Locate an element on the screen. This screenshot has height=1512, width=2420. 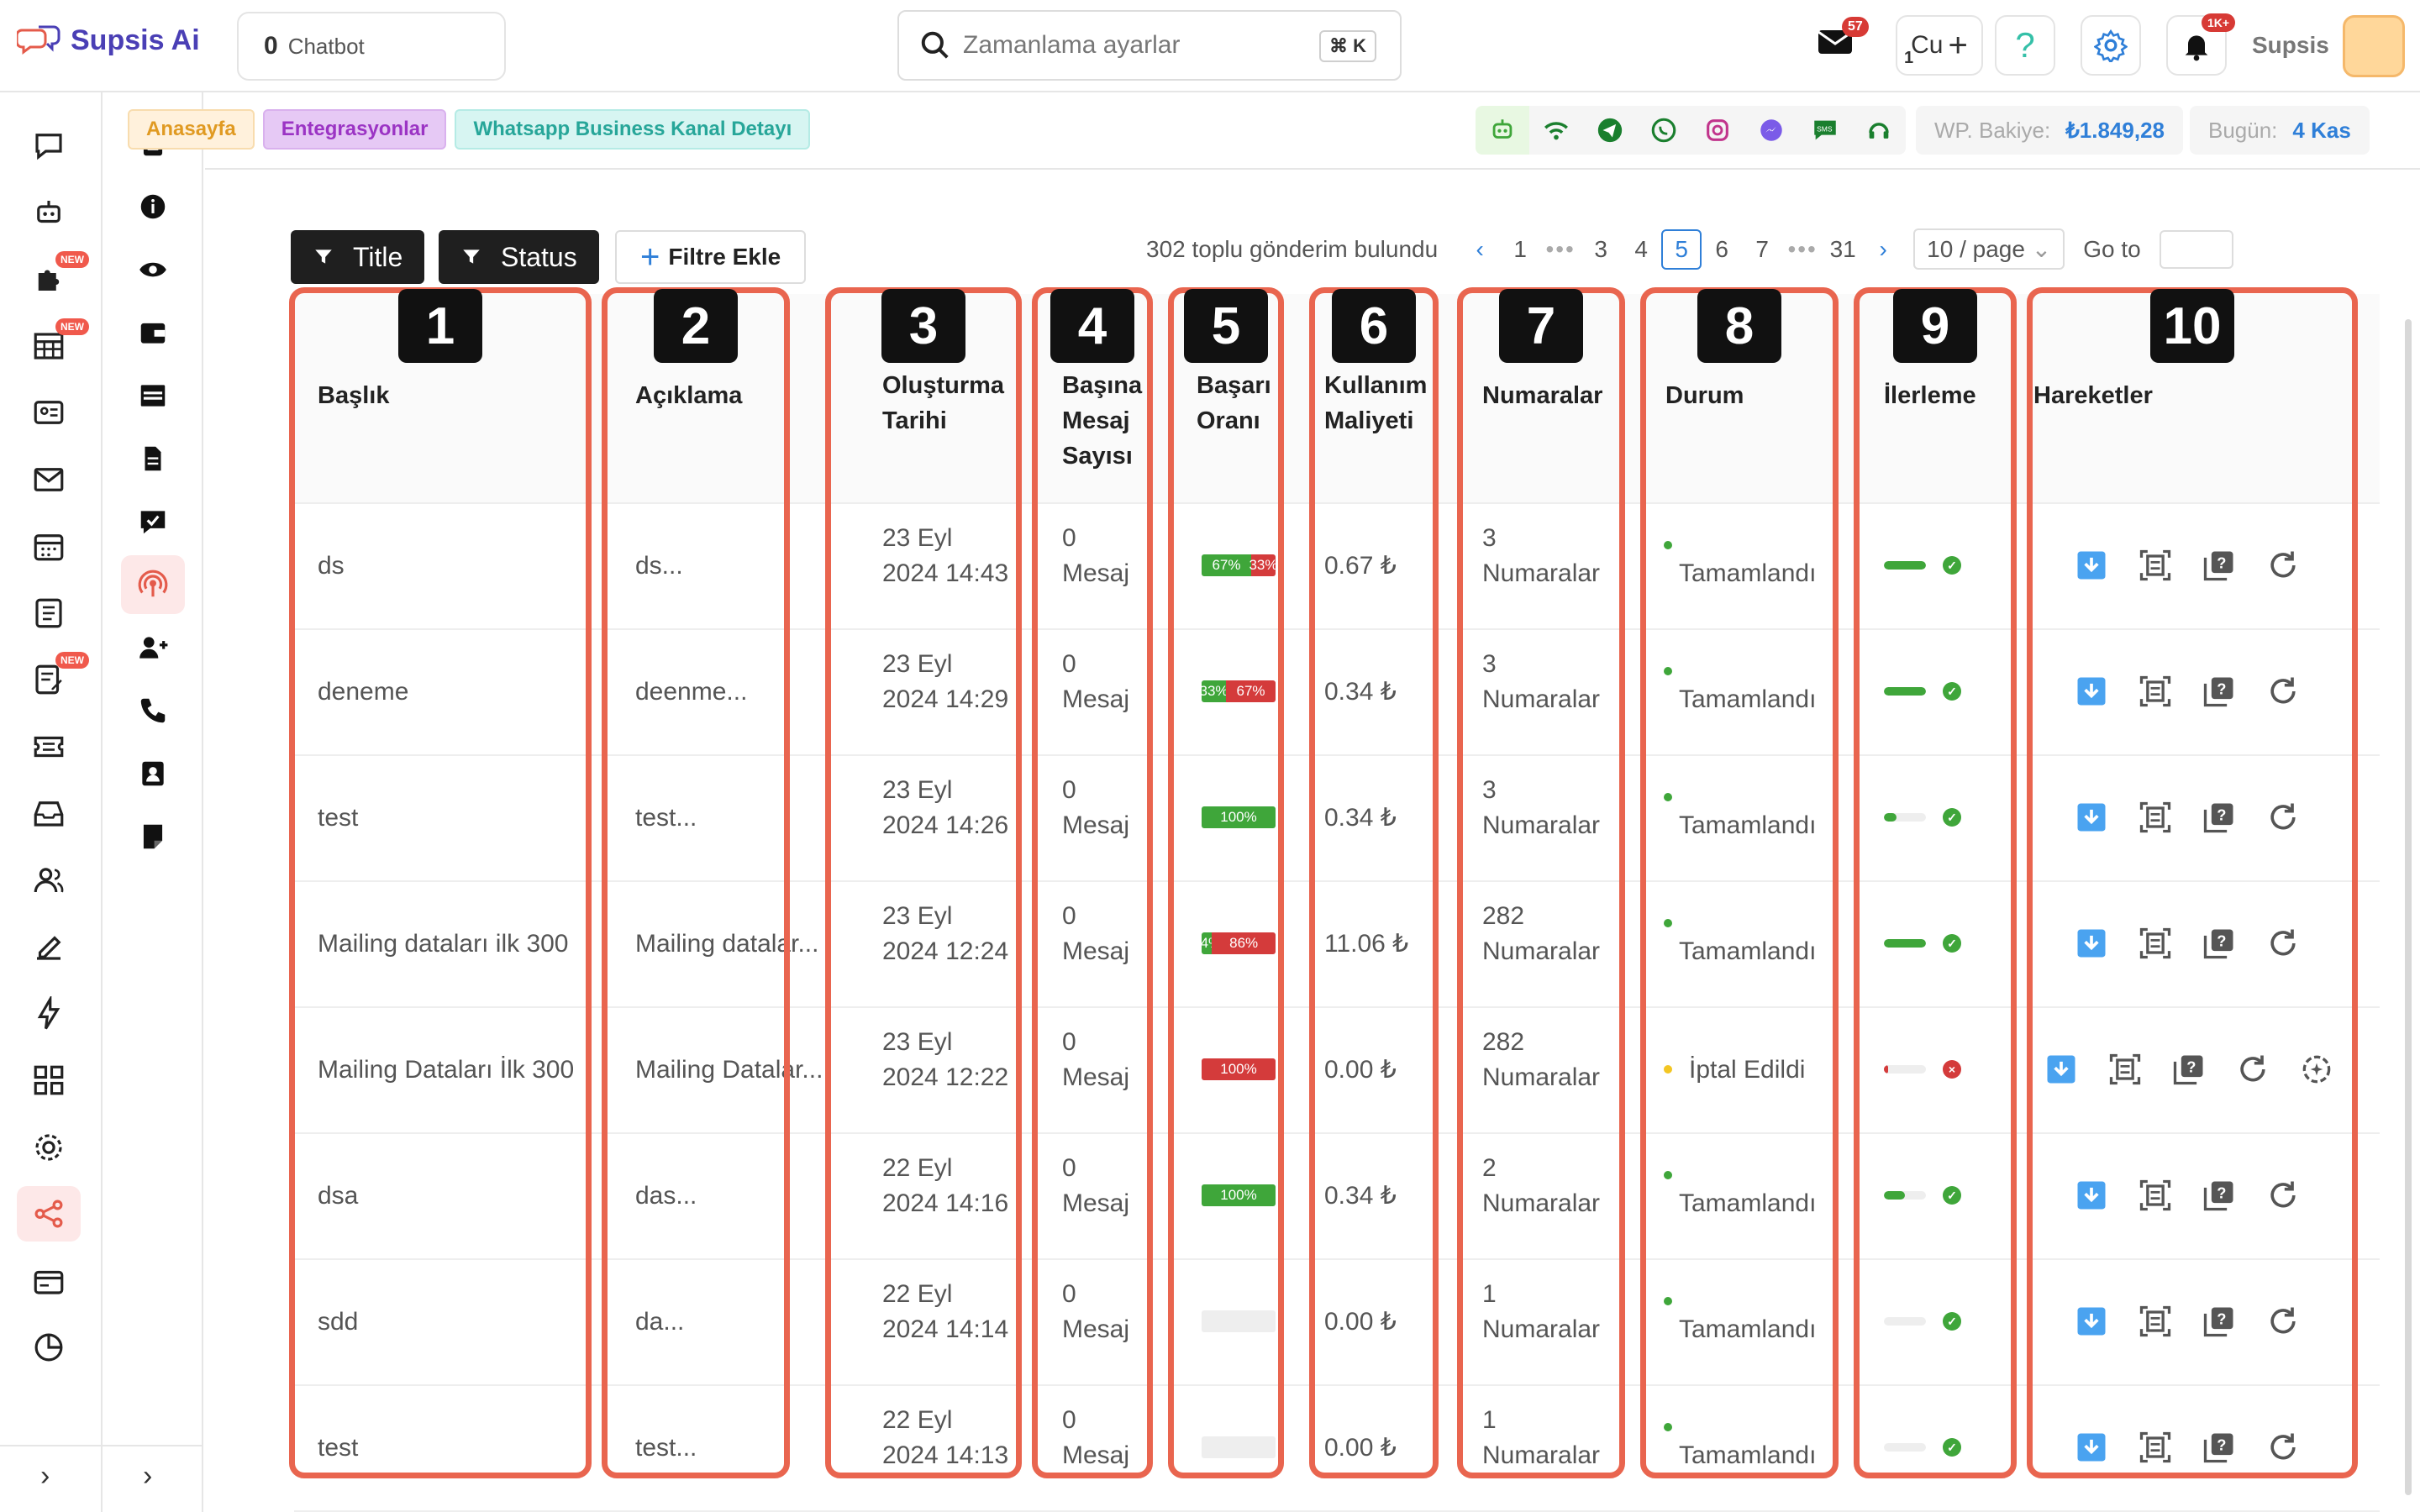
sidebar-item-ticket is located at coordinates (49, 746).